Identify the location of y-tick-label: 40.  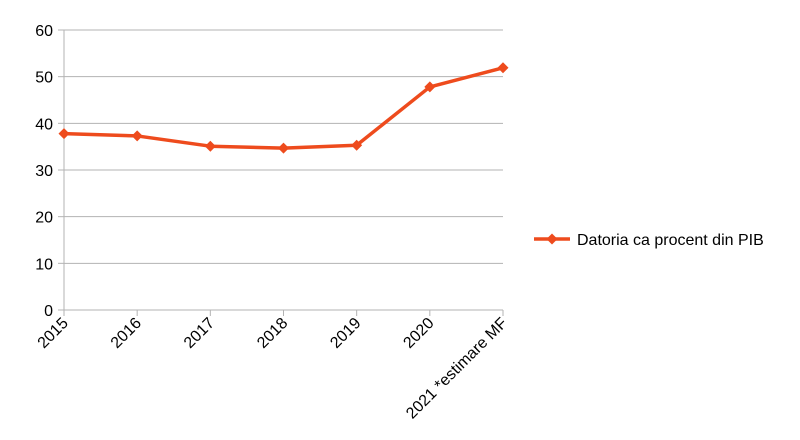
(44, 124).